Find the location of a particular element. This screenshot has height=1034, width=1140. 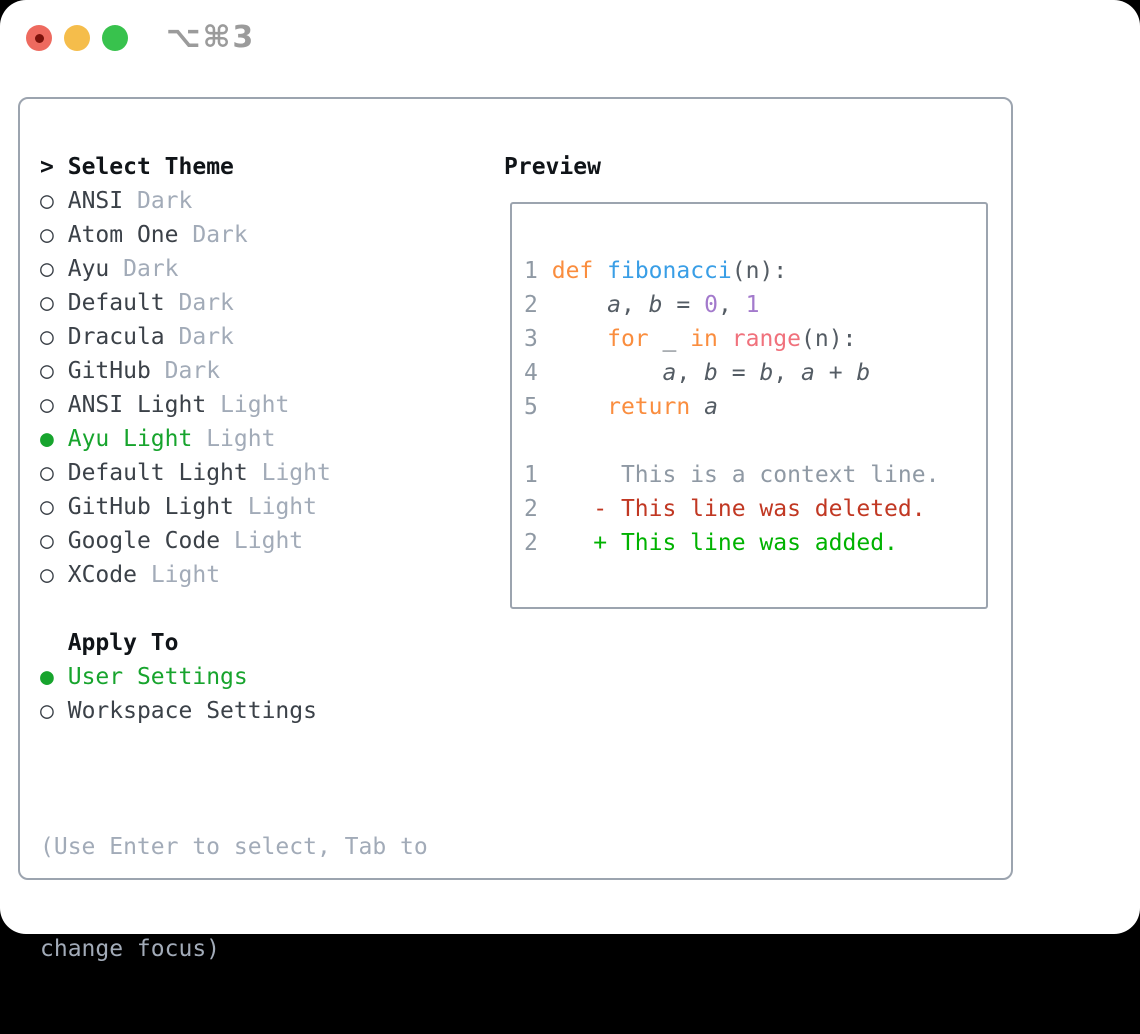

code-line: 1 def fibonacci(n): is located at coordinates (755, 271).